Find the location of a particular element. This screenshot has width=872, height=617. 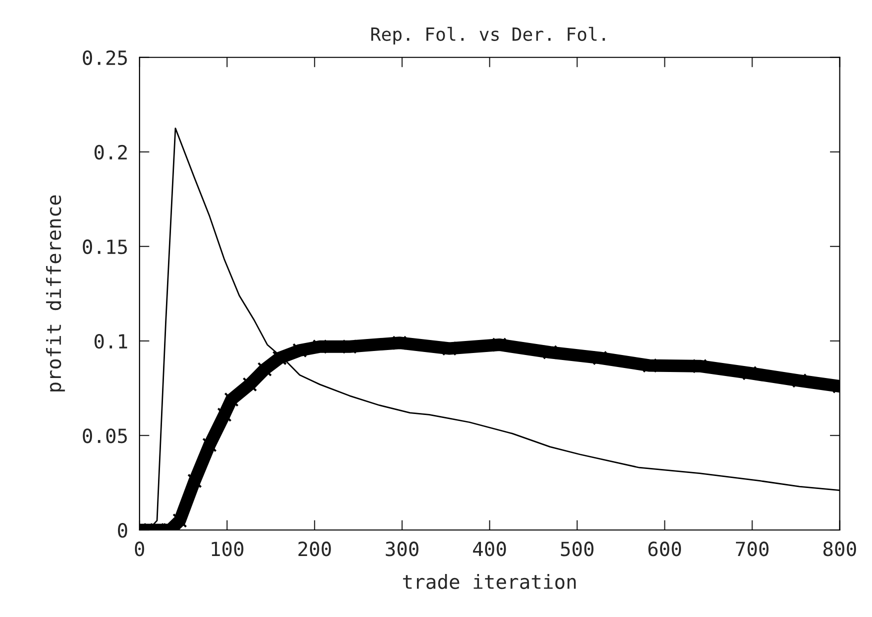

x-tick-label: 500 is located at coordinates (577, 549).